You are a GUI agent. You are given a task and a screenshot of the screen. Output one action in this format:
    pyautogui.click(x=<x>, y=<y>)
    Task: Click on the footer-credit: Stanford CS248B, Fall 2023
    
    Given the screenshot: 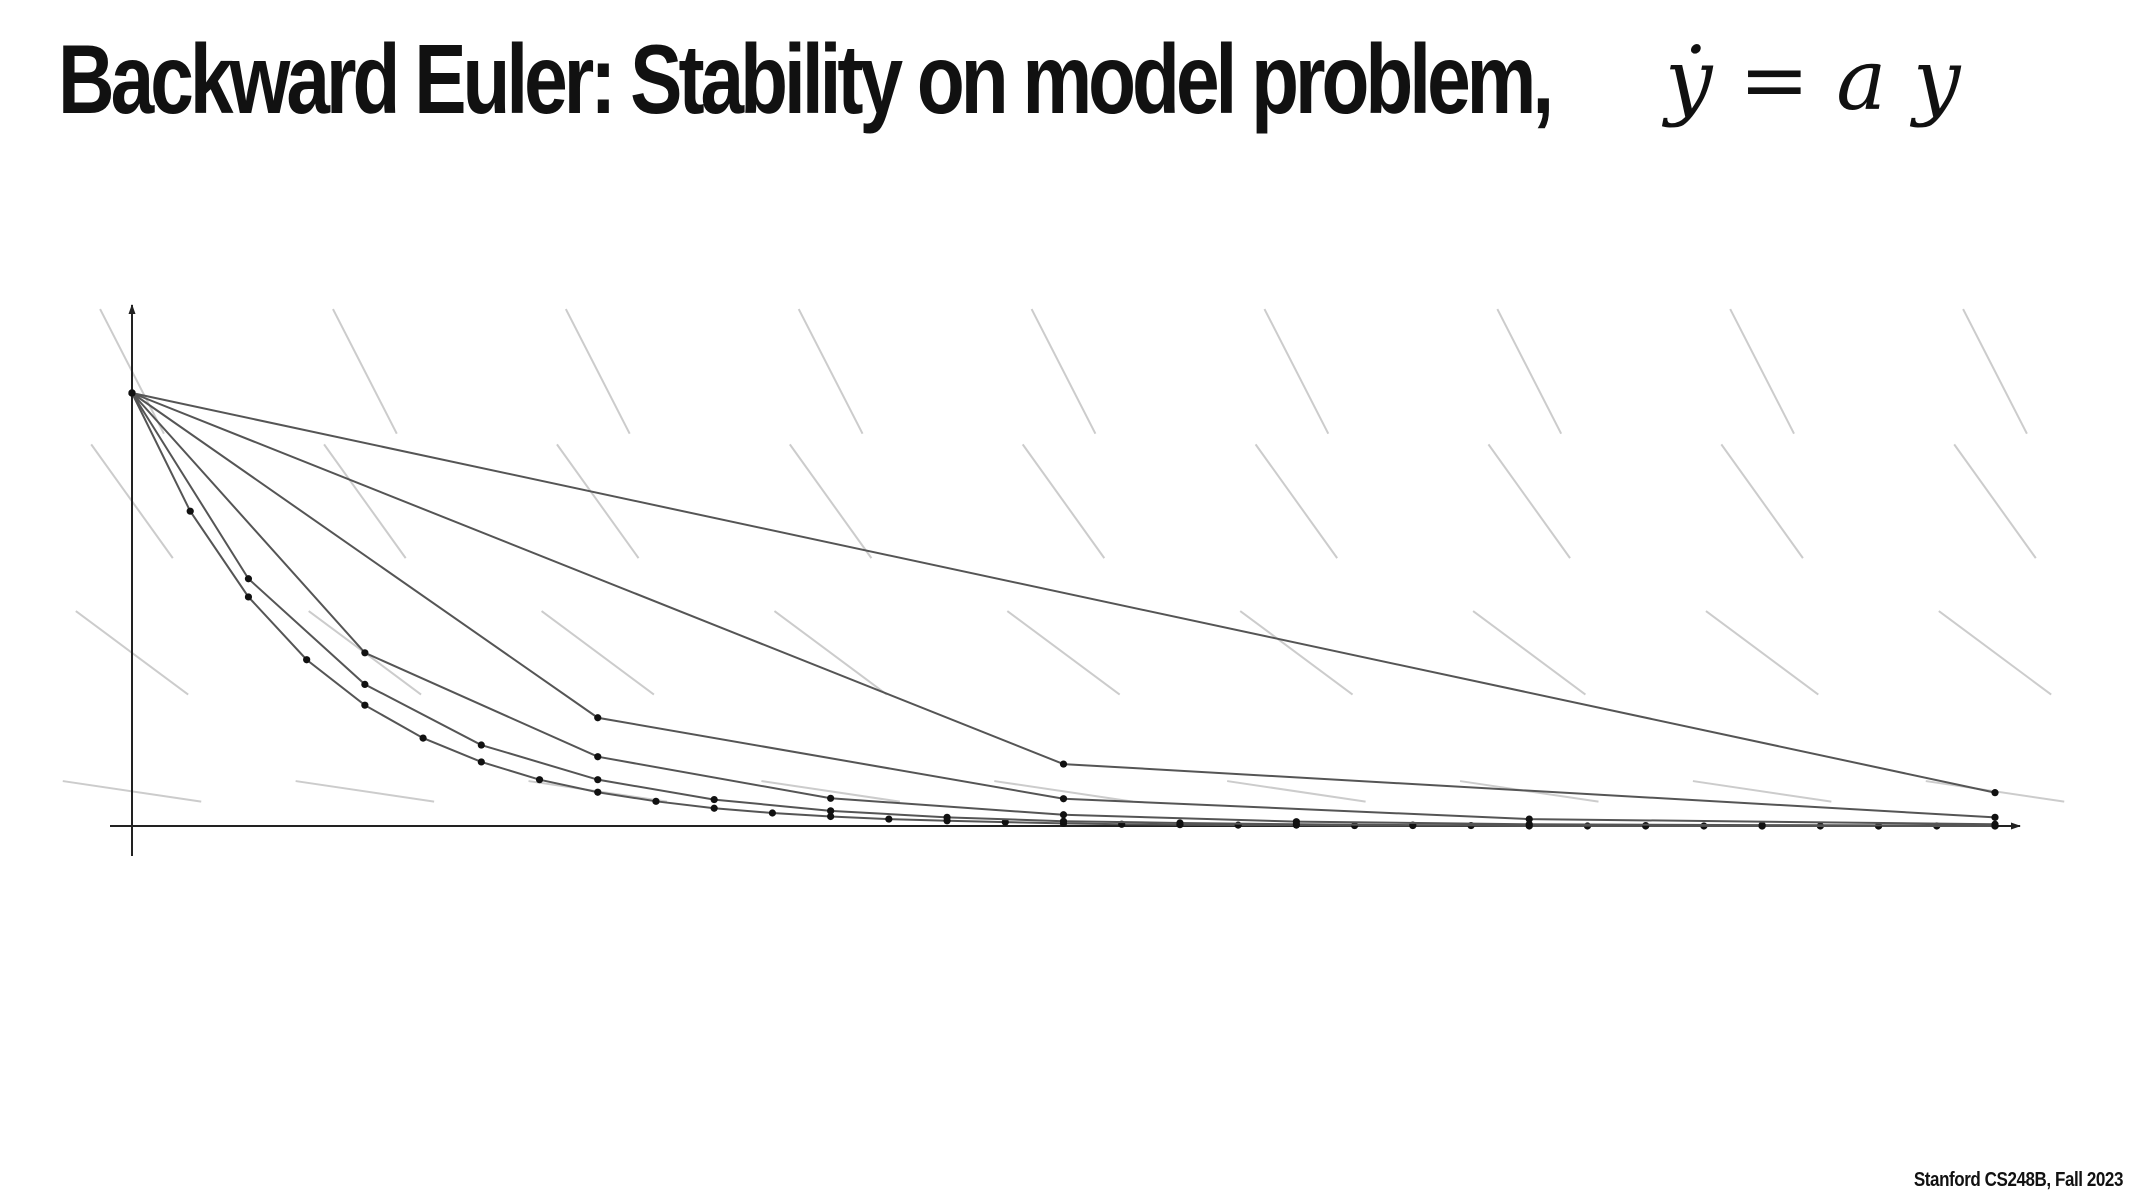 What is the action you would take?
    pyautogui.click(x=2018, y=1180)
    